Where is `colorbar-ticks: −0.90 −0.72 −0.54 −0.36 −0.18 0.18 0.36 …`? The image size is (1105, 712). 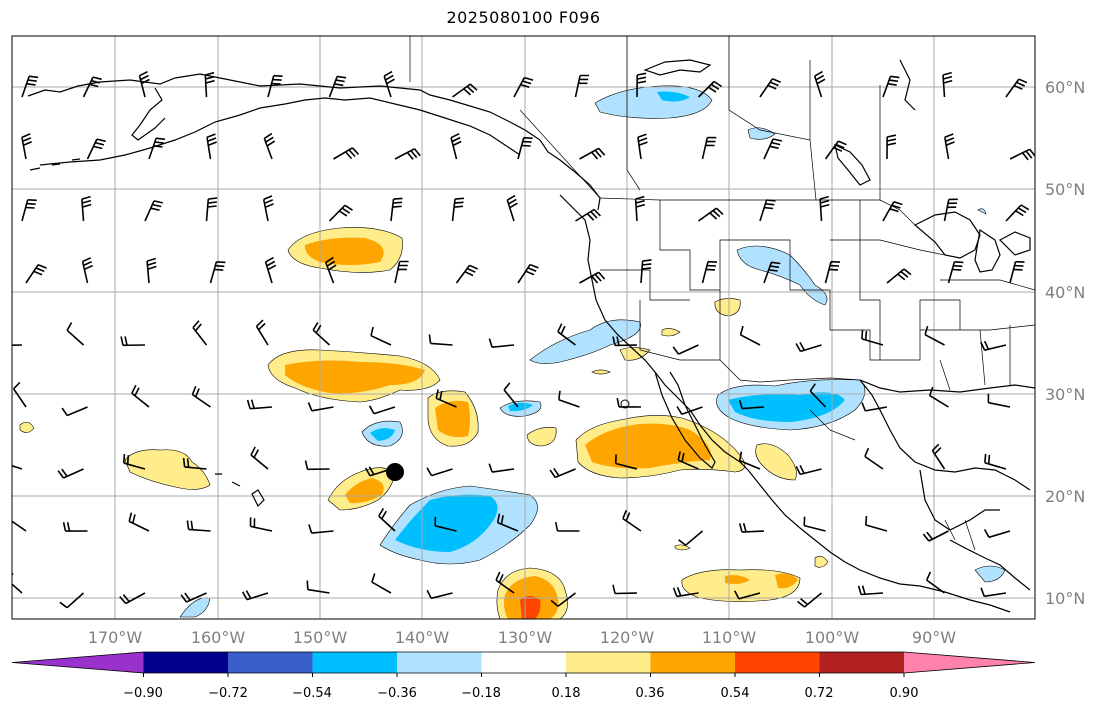
colorbar-ticks: −0.90 −0.72 −0.54 −0.36 −0.18 0.18 0.36 … is located at coordinates (520, 693).